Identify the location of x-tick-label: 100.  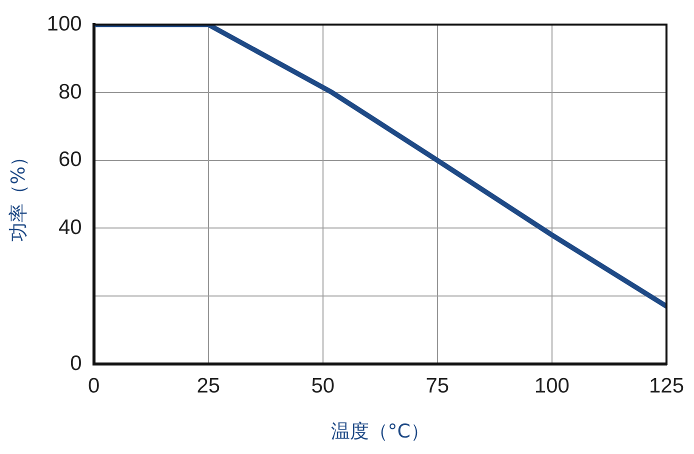
(552, 386).